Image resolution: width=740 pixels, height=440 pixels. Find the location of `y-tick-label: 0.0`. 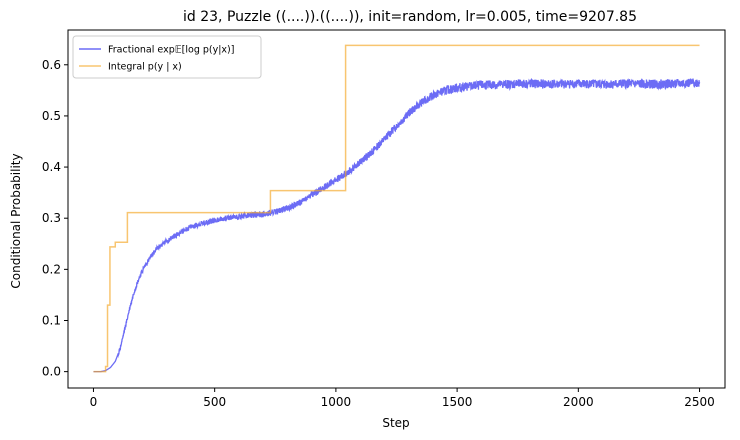

y-tick-label: 0.0 is located at coordinates (51, 372).